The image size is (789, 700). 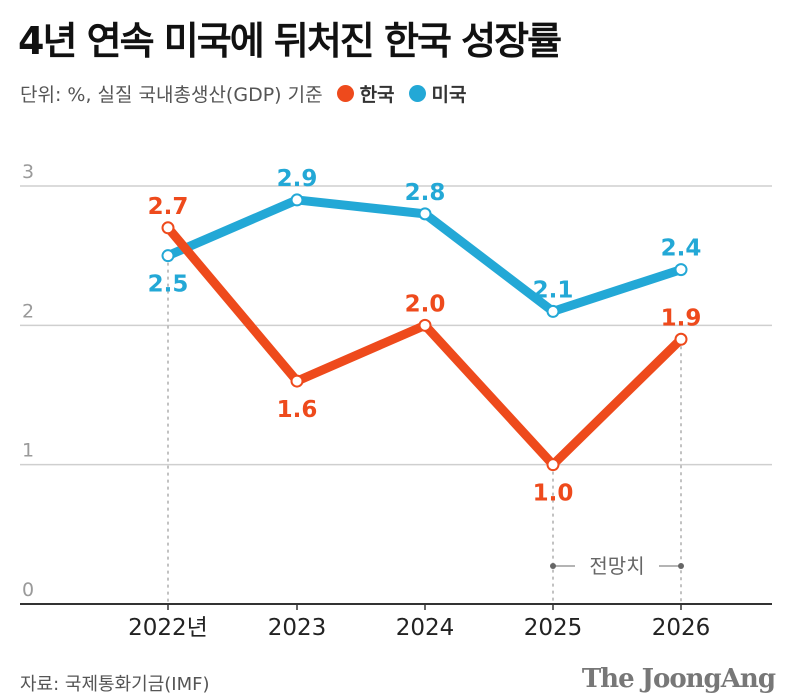 What do you see at coordinates (425, 304) in the screenshot?
I see `data-label-korea: 2.0` at bounding box center [425, 304].